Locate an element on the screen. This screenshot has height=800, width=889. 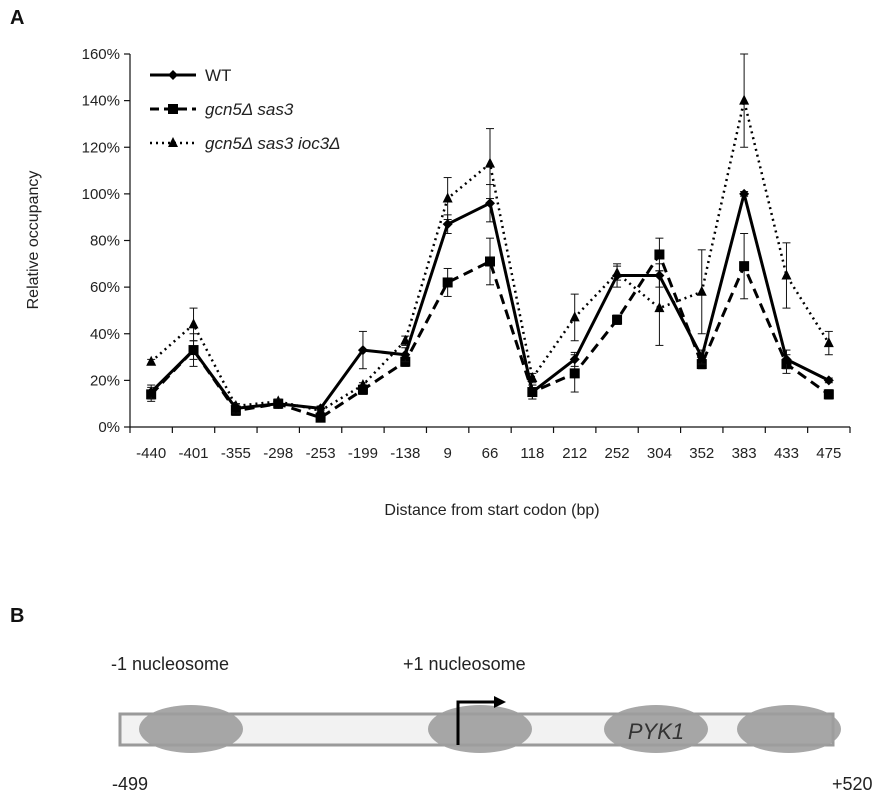
x-tick-label: -440 is located at coordinates (151, 453).